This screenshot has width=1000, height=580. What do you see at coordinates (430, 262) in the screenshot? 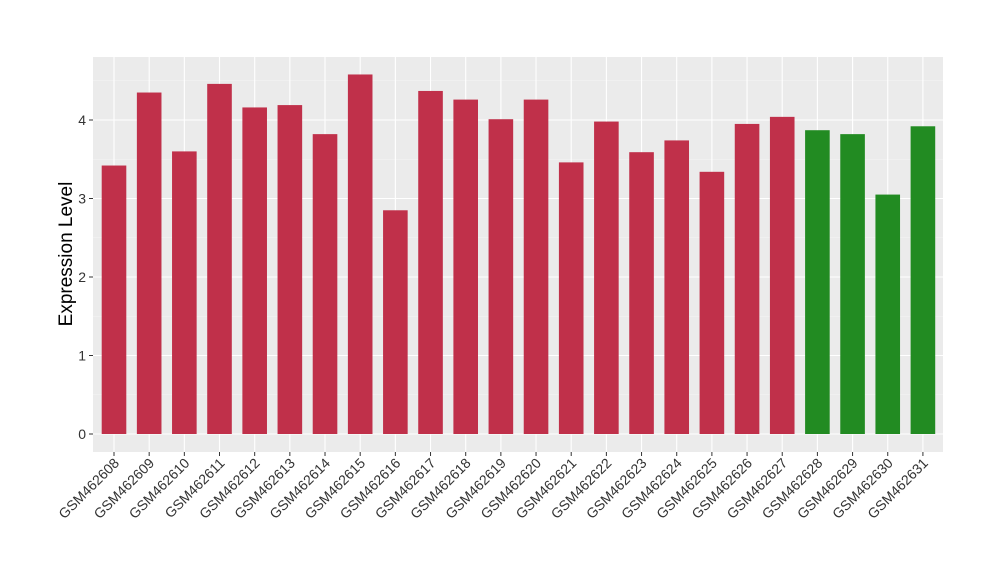
I see `bar-GSM462617` at bounding box center [430, 262].